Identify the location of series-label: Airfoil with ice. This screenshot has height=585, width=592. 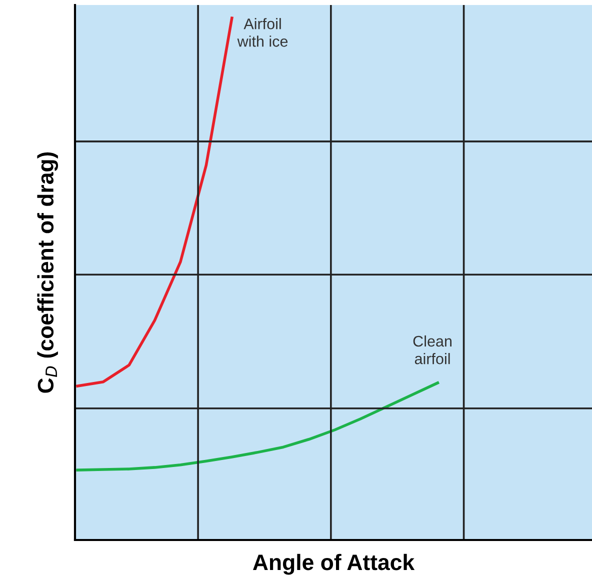
(262, 32).